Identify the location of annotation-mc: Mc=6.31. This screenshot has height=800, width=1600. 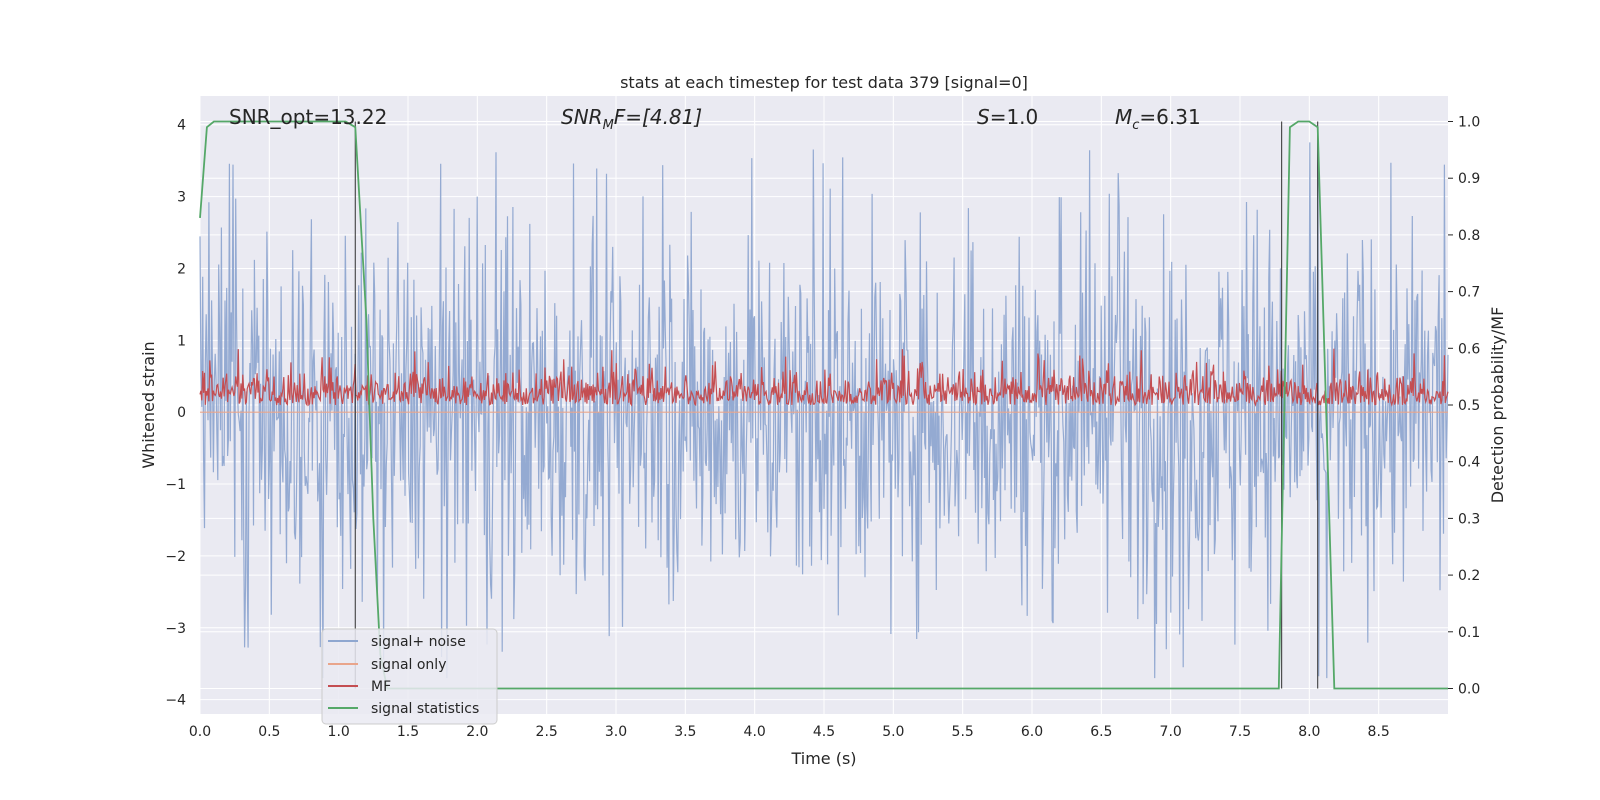
(1158, 119).